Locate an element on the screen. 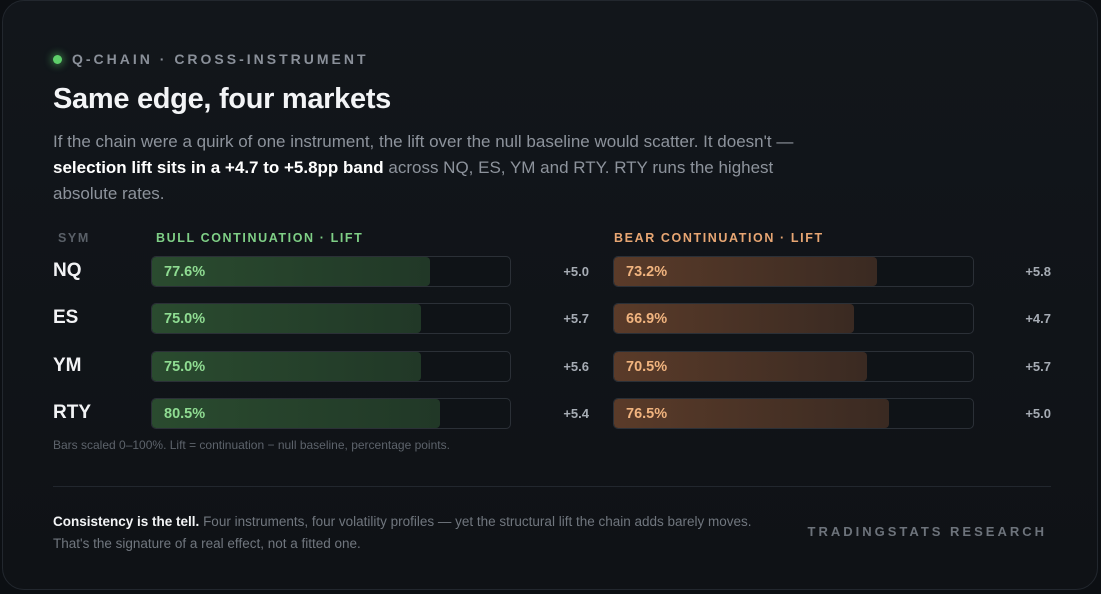  bear-bar-track: 66.9% is located at coordinates (793, 318).